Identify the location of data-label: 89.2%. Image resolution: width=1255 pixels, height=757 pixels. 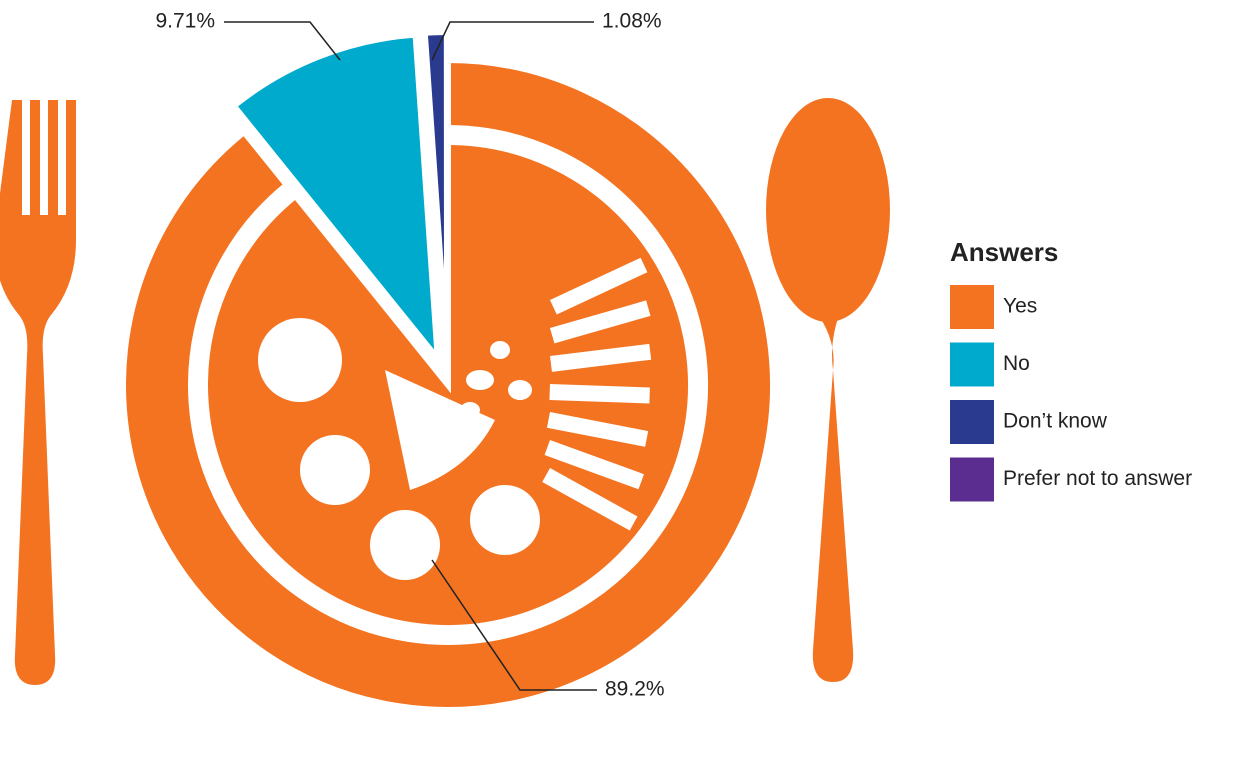
(635, 689).